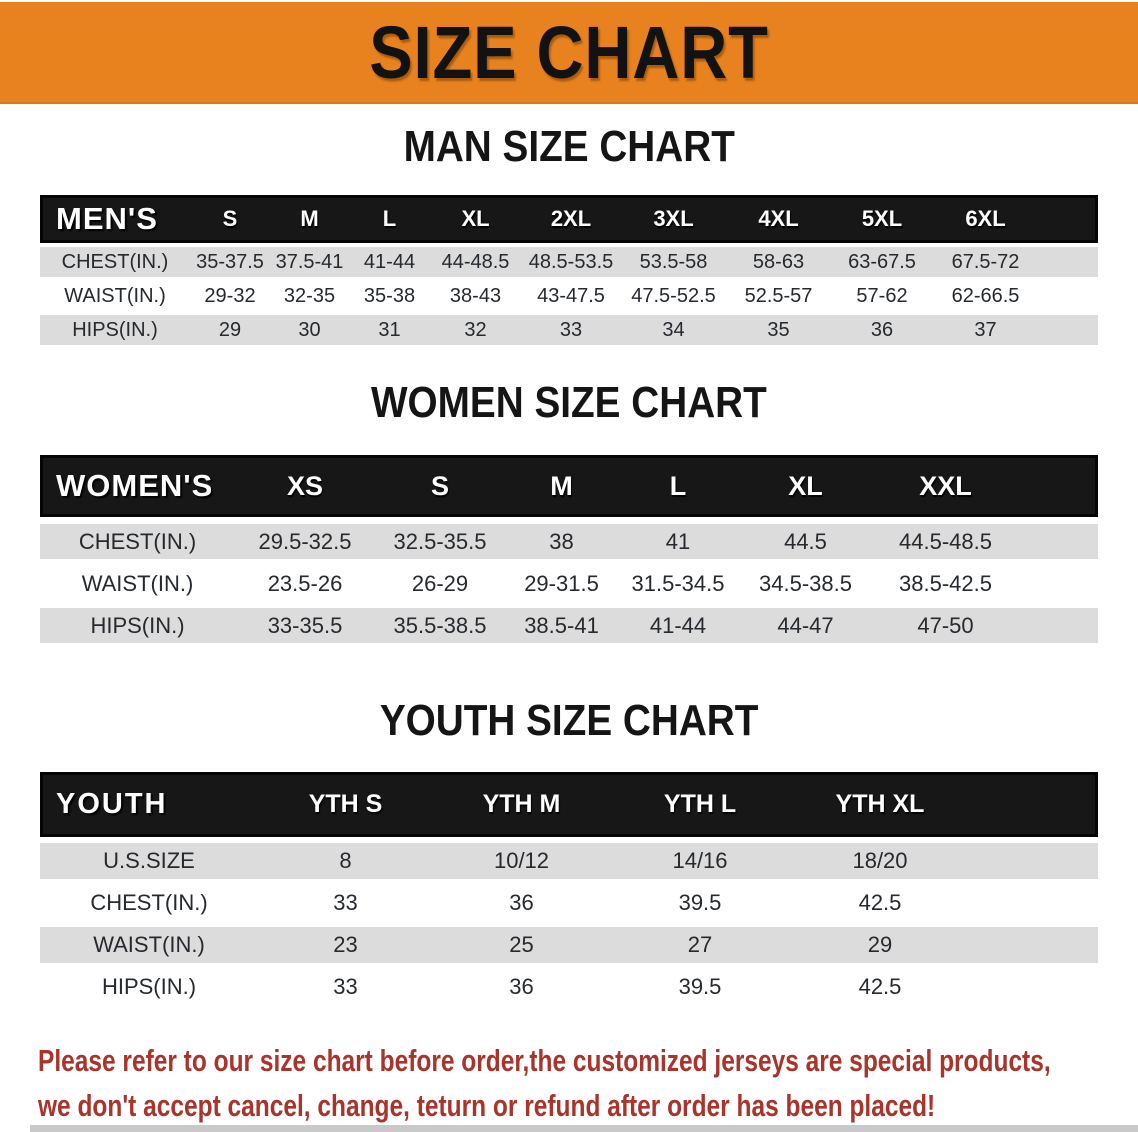 Image resolution: width=1138 pixels, height=1132 pixels. Describe the element at coordinates (309, 329) in the screenshot. I see `size-value-cell: 30` at that location.